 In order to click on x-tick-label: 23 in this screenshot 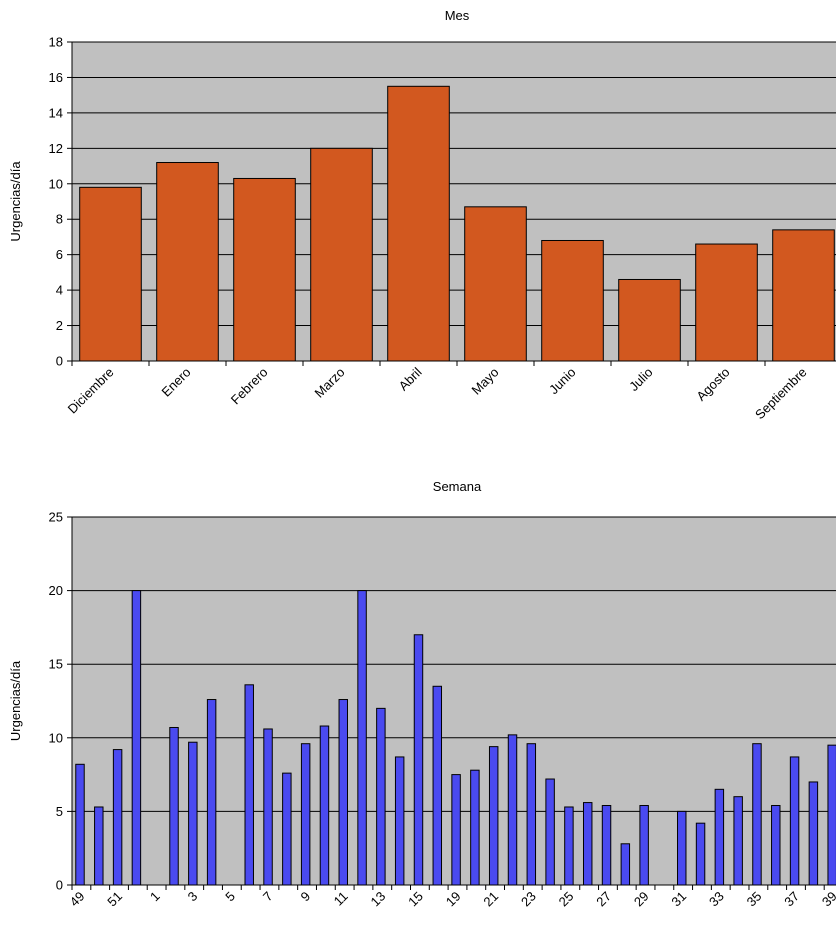, I will do `click(528, 899)`.